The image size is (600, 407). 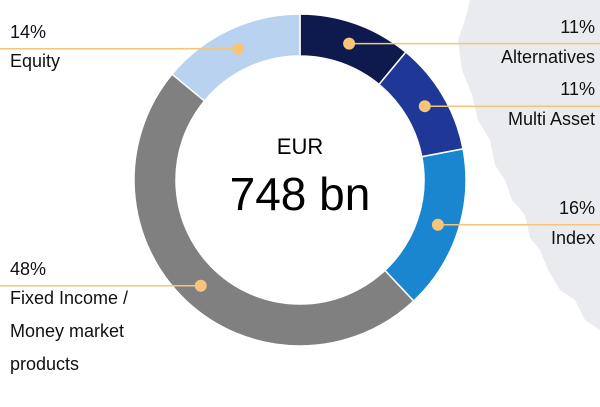 What do you see at coordinates (547, 56) in the screenshot?
I see `category-label: Alternatives` at bounding box center [547, 56].